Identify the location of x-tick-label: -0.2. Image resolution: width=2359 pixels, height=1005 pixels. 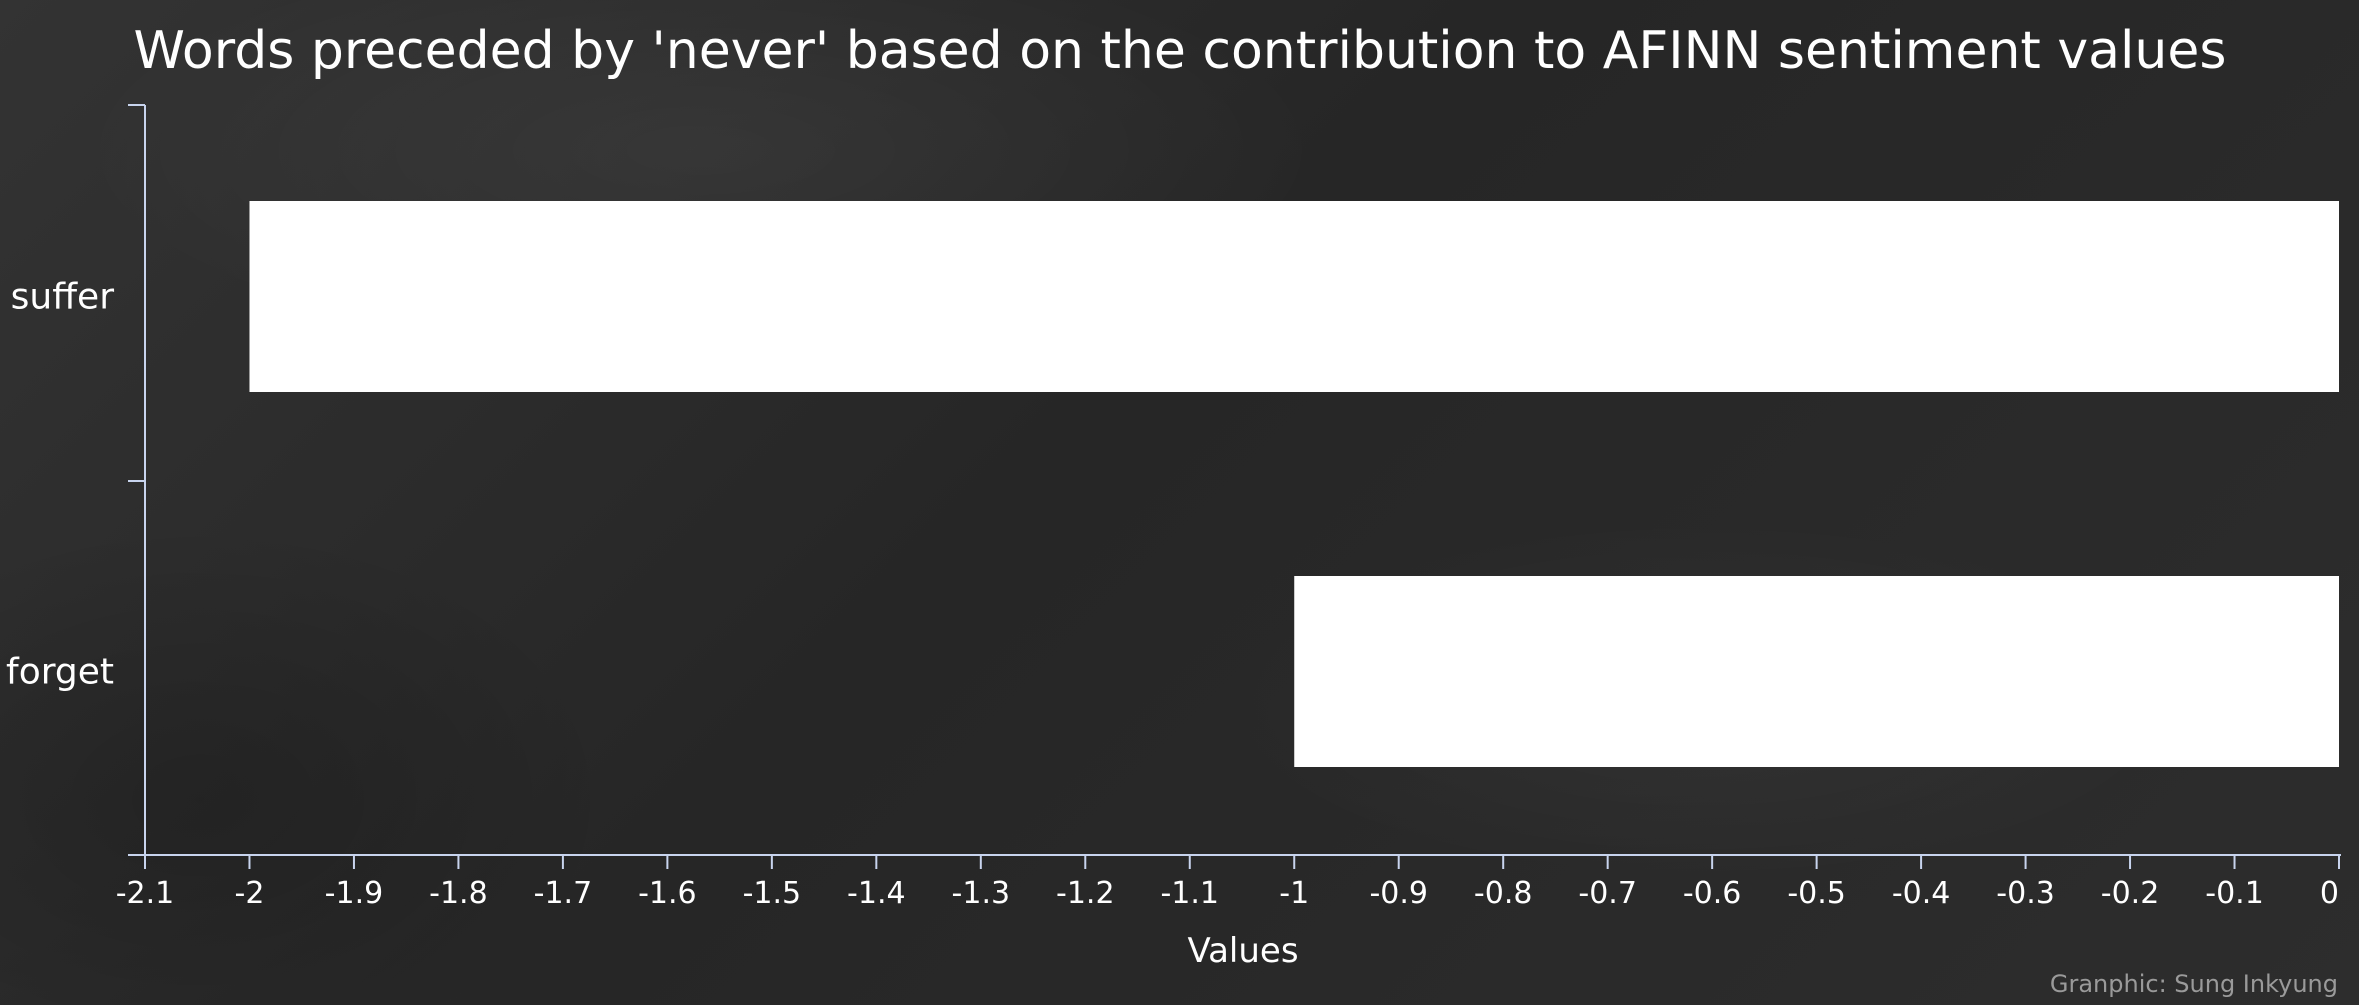
(2130, 893).